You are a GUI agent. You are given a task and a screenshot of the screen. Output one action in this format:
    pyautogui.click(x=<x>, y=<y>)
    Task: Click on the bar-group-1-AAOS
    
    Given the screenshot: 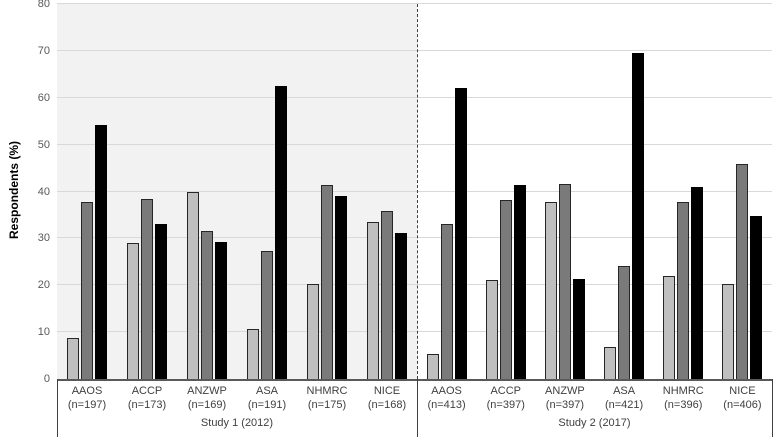 What is the action you would take?
    pyautogui.click(x=87, y=252)
    